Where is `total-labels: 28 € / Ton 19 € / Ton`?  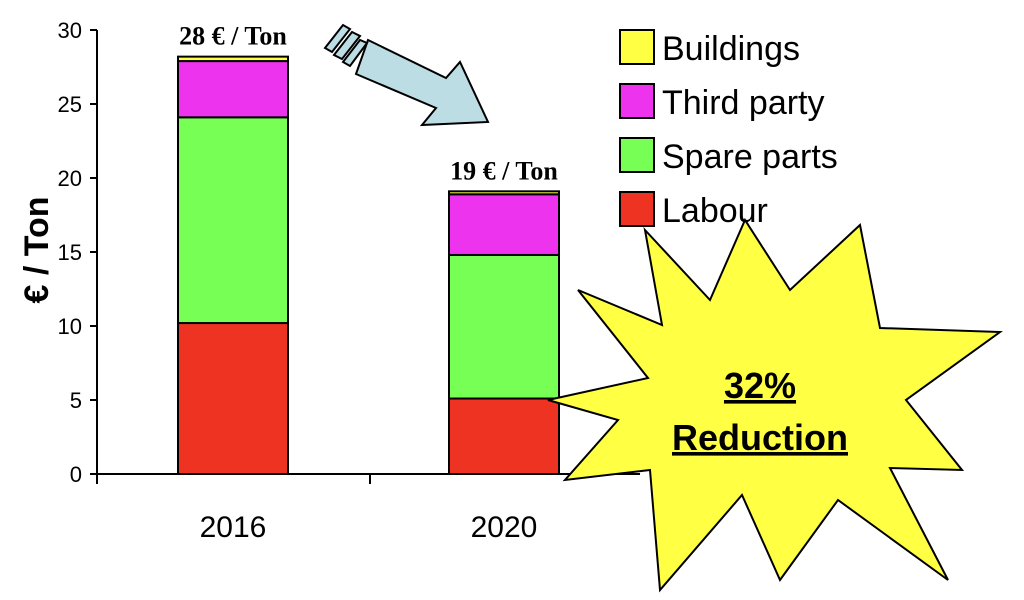 total-labels: 28 € / Ton 19 € / Ton is located at coordinates (368, 104).